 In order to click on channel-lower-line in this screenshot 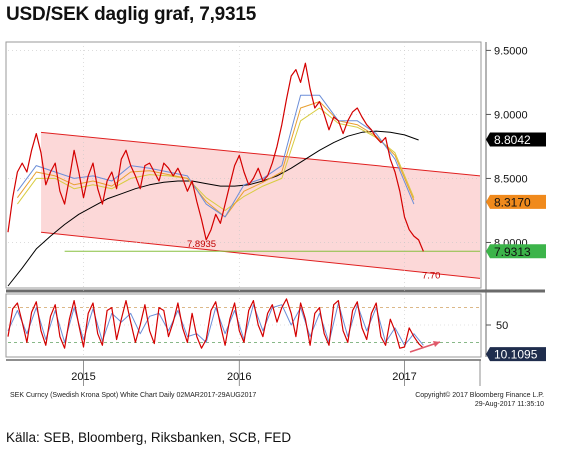, I will do `click(260, 255)`.